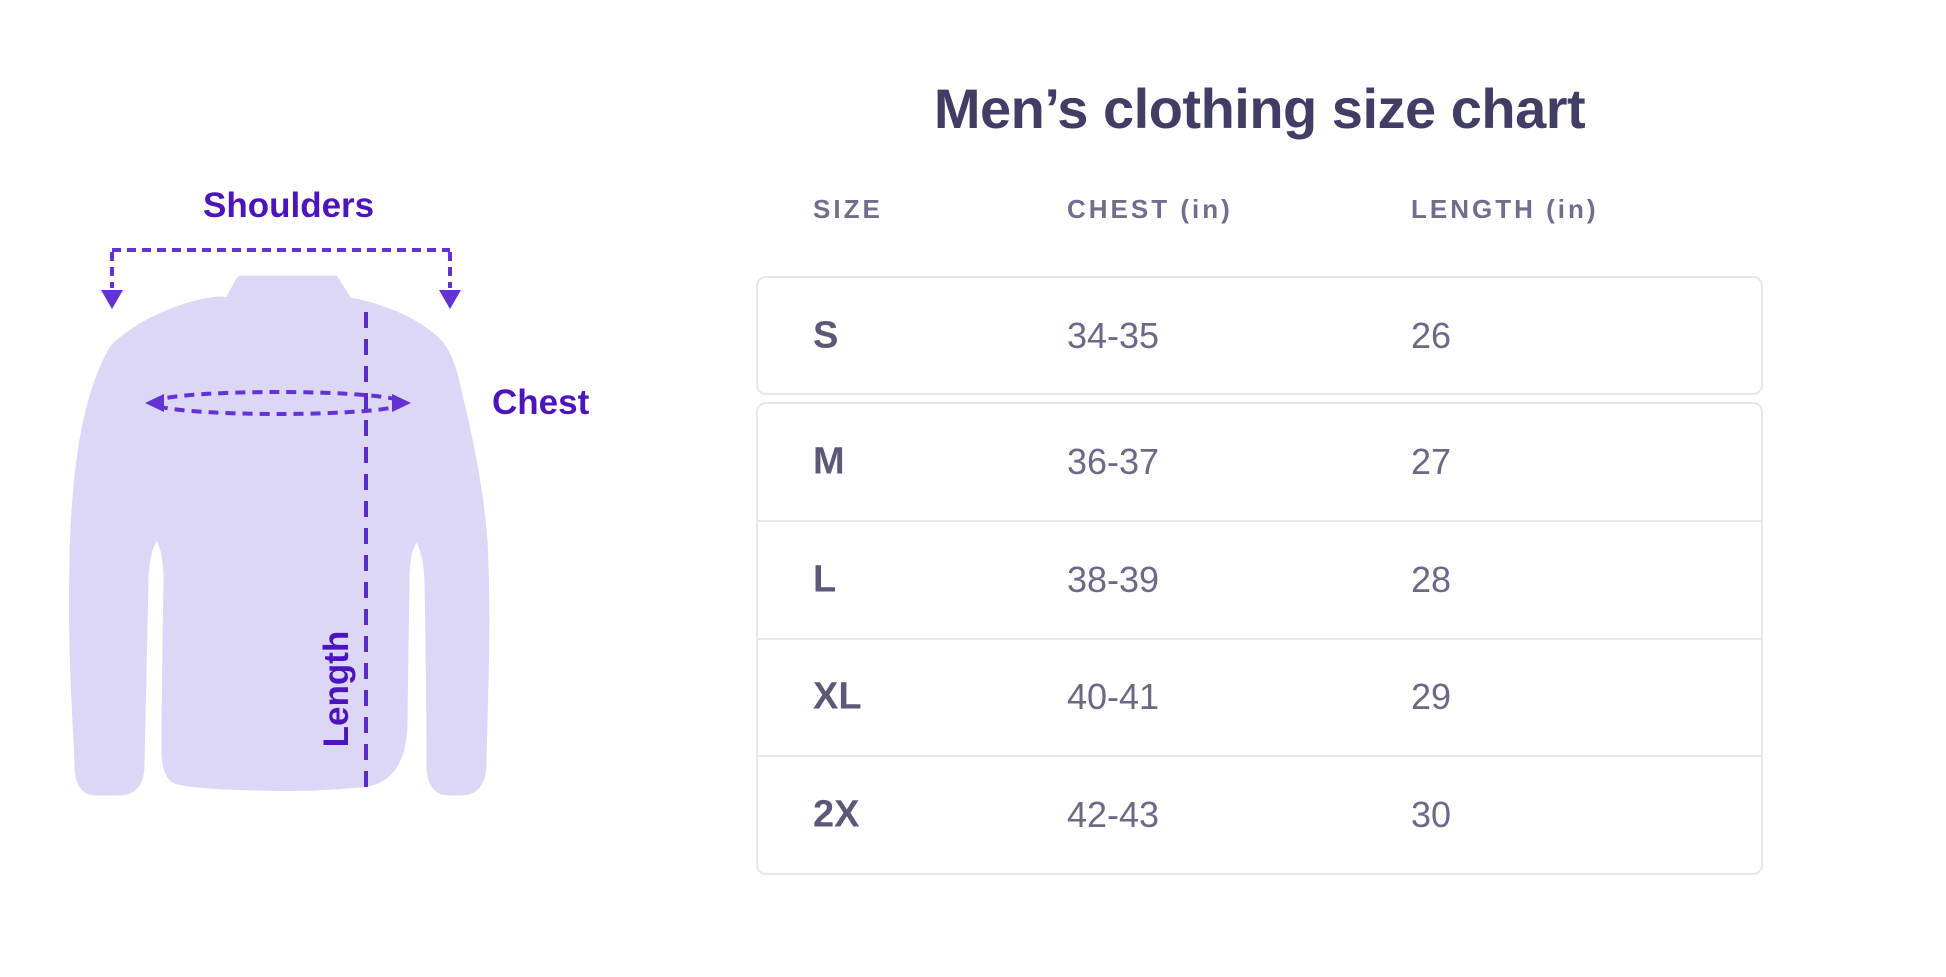  Describe the element at coordinates (1259, 814) in the screenshot. I see `table-row: 2X 42-43 30` at that location.